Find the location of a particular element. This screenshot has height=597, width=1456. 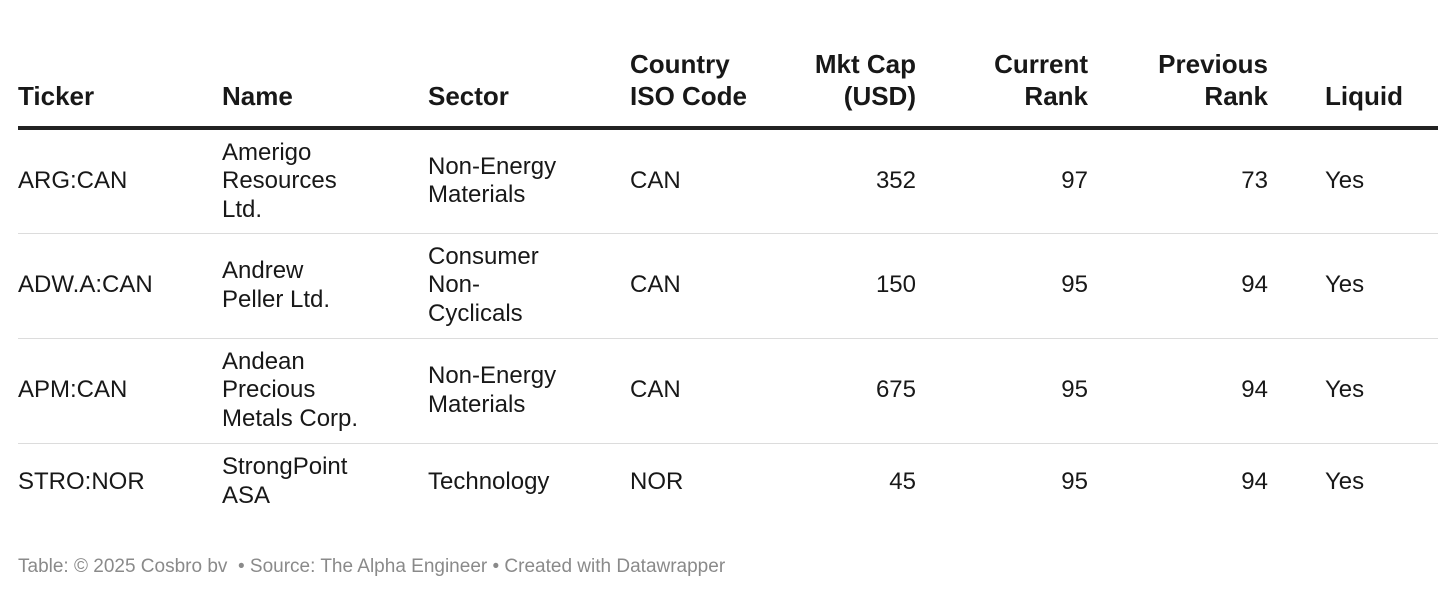

cell-sector: Technology is located at coordinates (529, 481).